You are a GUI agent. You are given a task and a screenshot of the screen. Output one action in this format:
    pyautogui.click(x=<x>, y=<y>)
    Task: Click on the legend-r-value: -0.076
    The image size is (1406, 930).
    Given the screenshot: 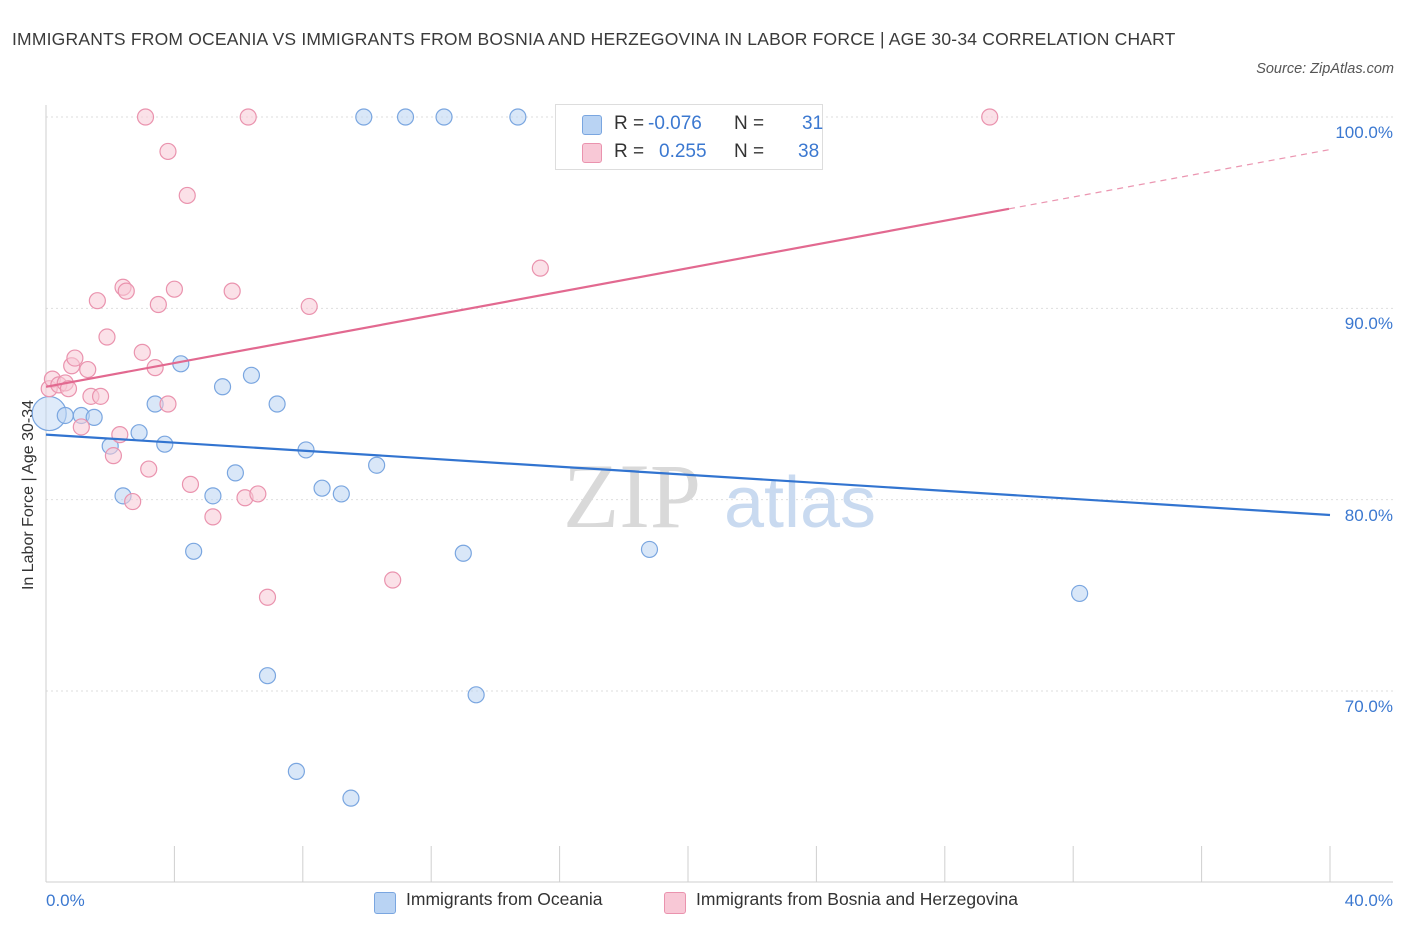 What is the action you would take?
    pyautogui.click(x=675, y=123)
    